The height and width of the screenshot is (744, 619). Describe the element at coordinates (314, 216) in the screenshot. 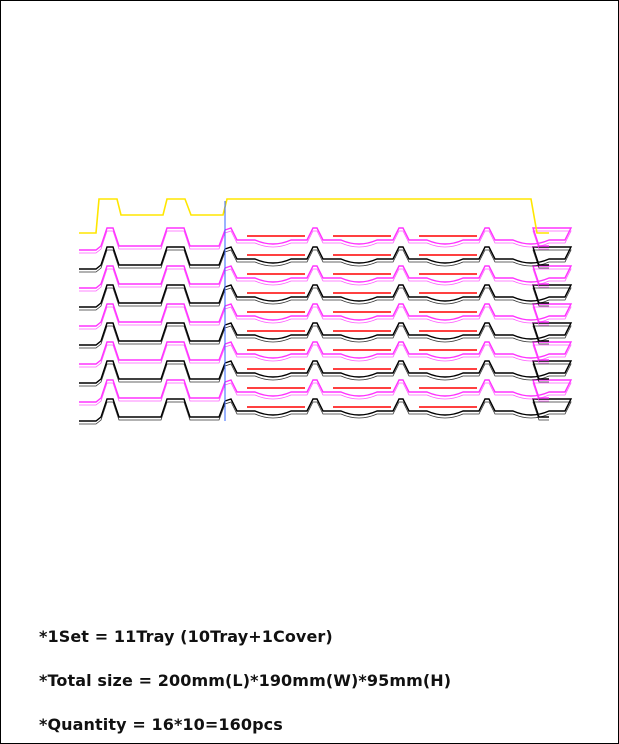

I see `cover-profile` at that location.